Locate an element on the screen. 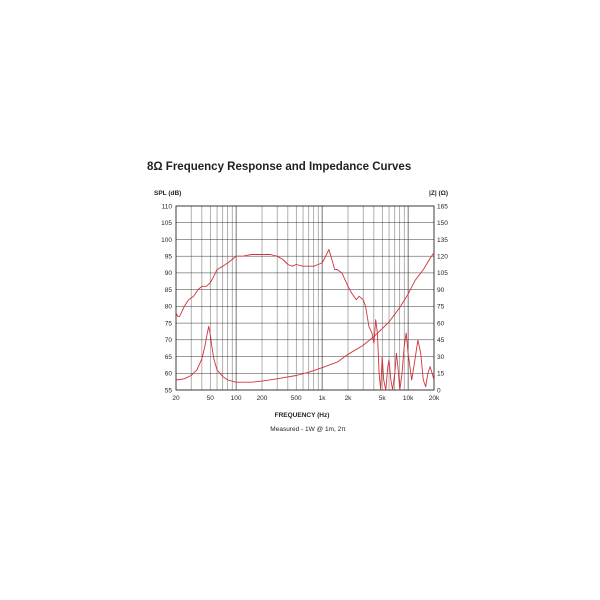 The height and width of the screenshot is (600, 600). y-left-tick-label: 105 is located at coordinates (166, 223).